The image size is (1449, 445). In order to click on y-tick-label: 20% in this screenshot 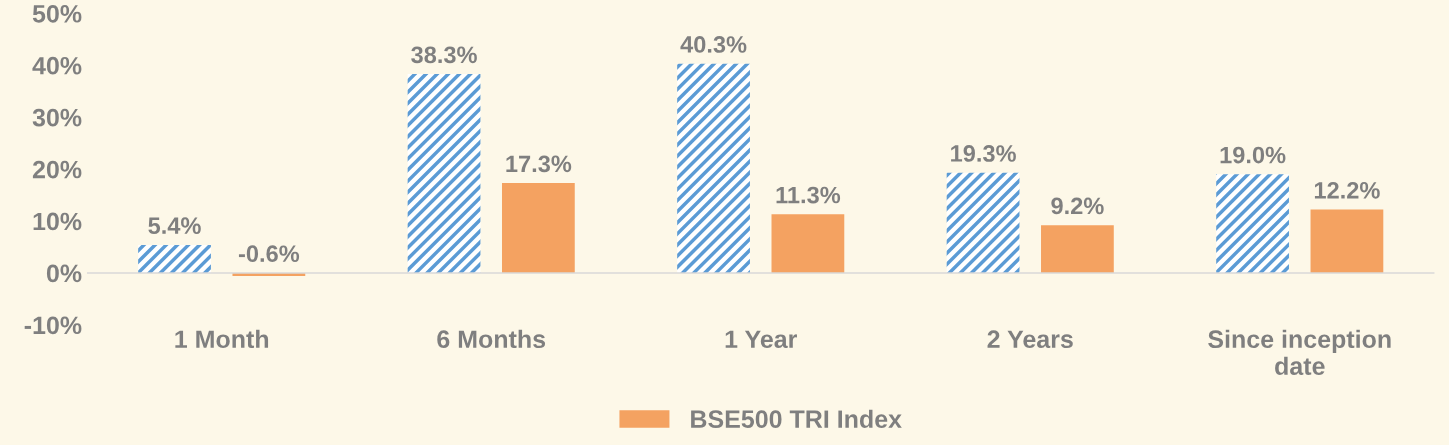, I will do `click(57, 169)`.